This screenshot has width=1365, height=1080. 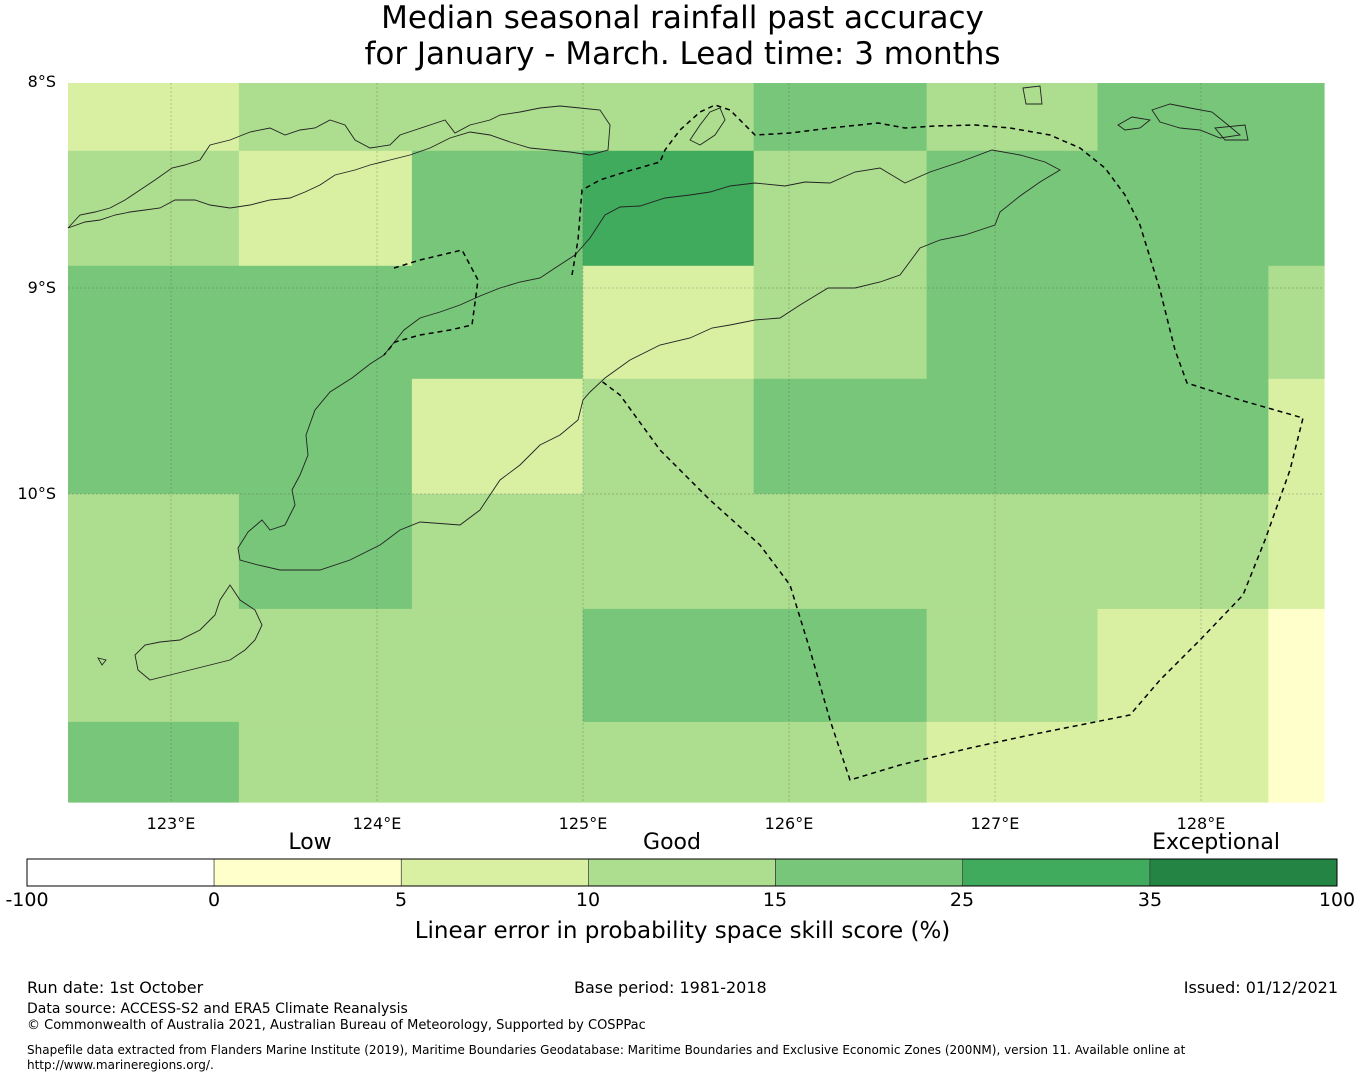 I want to click on lon-label-127e: 127°E, so click(x=995, y=823).